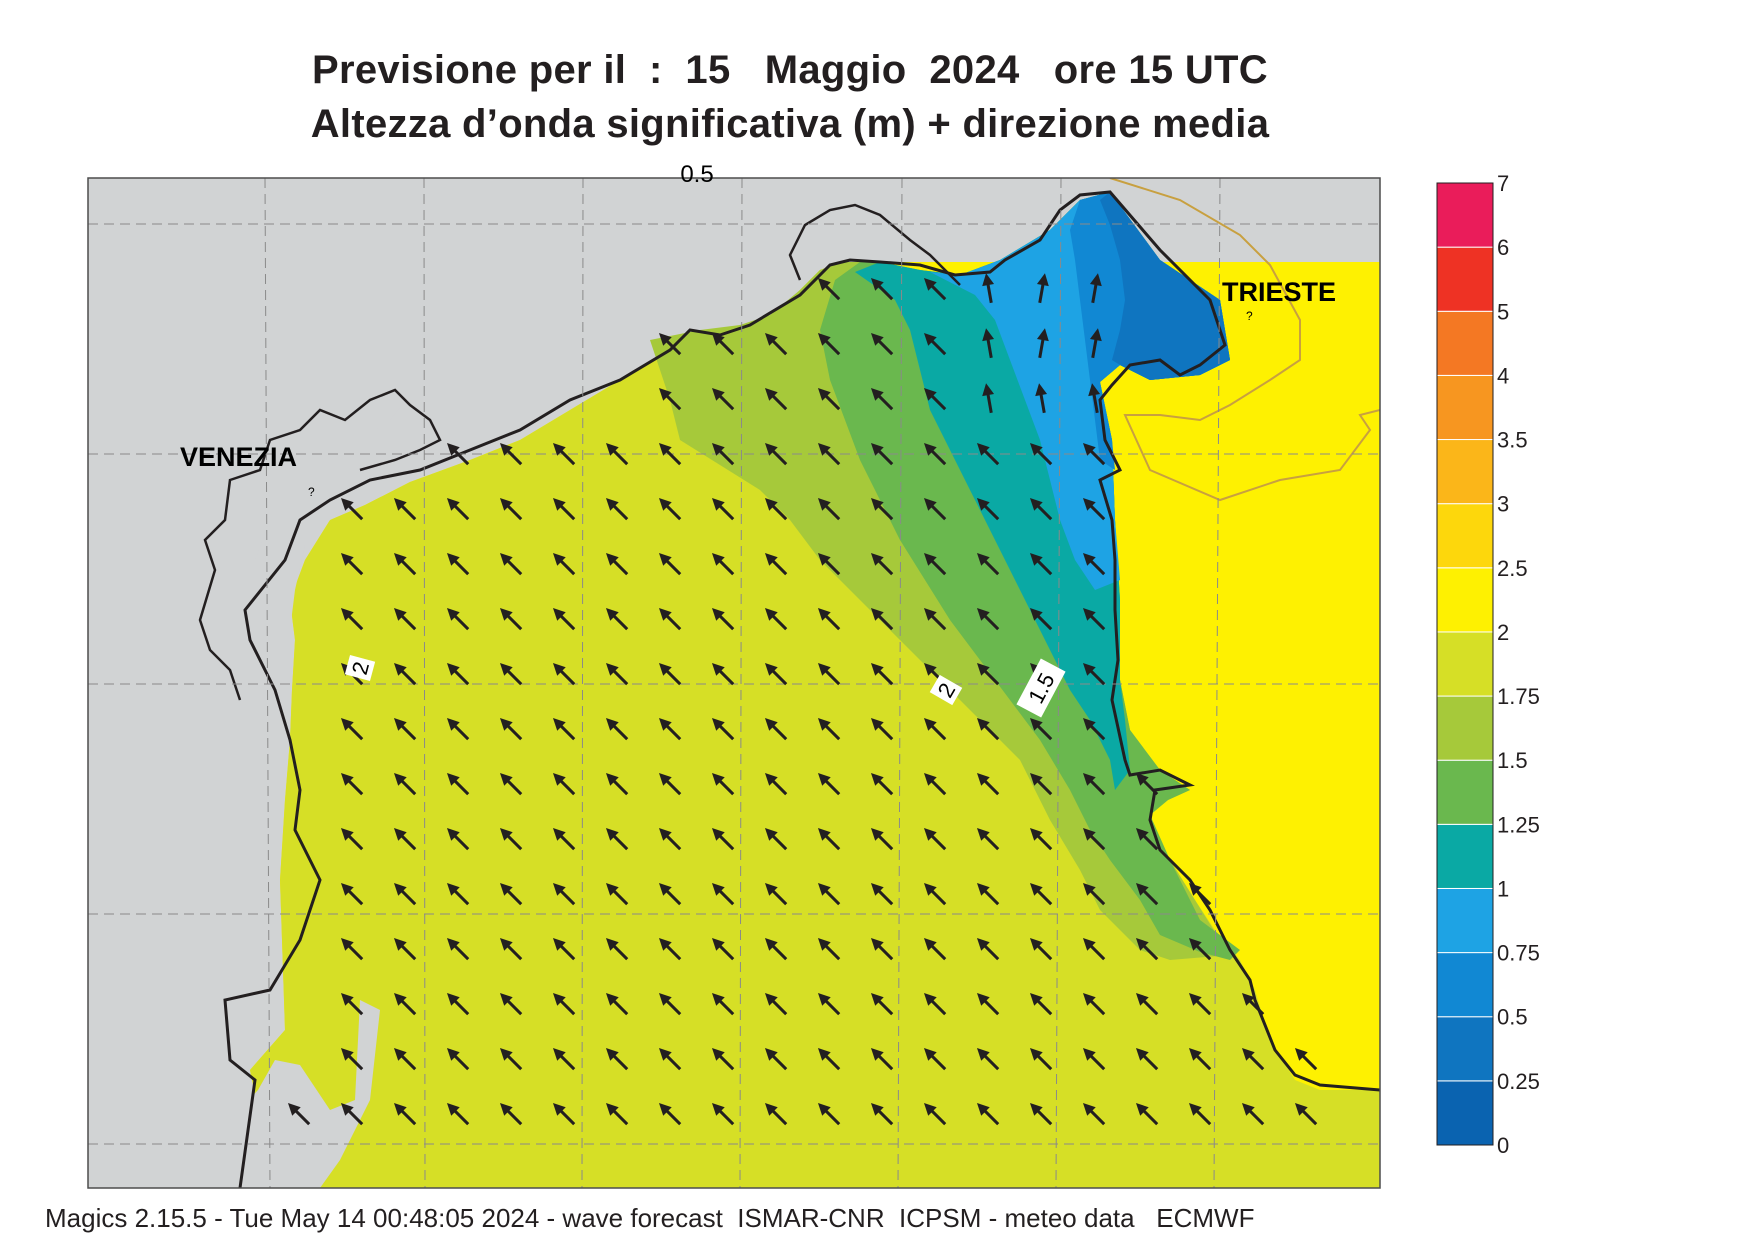  I want to click on legend-frame, so click(1465, 664).